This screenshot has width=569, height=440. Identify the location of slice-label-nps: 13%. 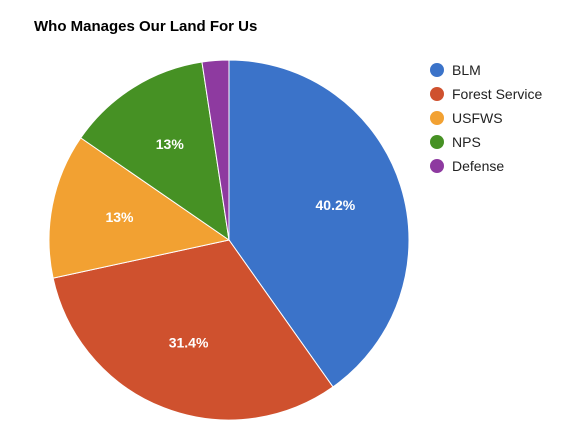
(170, 144).